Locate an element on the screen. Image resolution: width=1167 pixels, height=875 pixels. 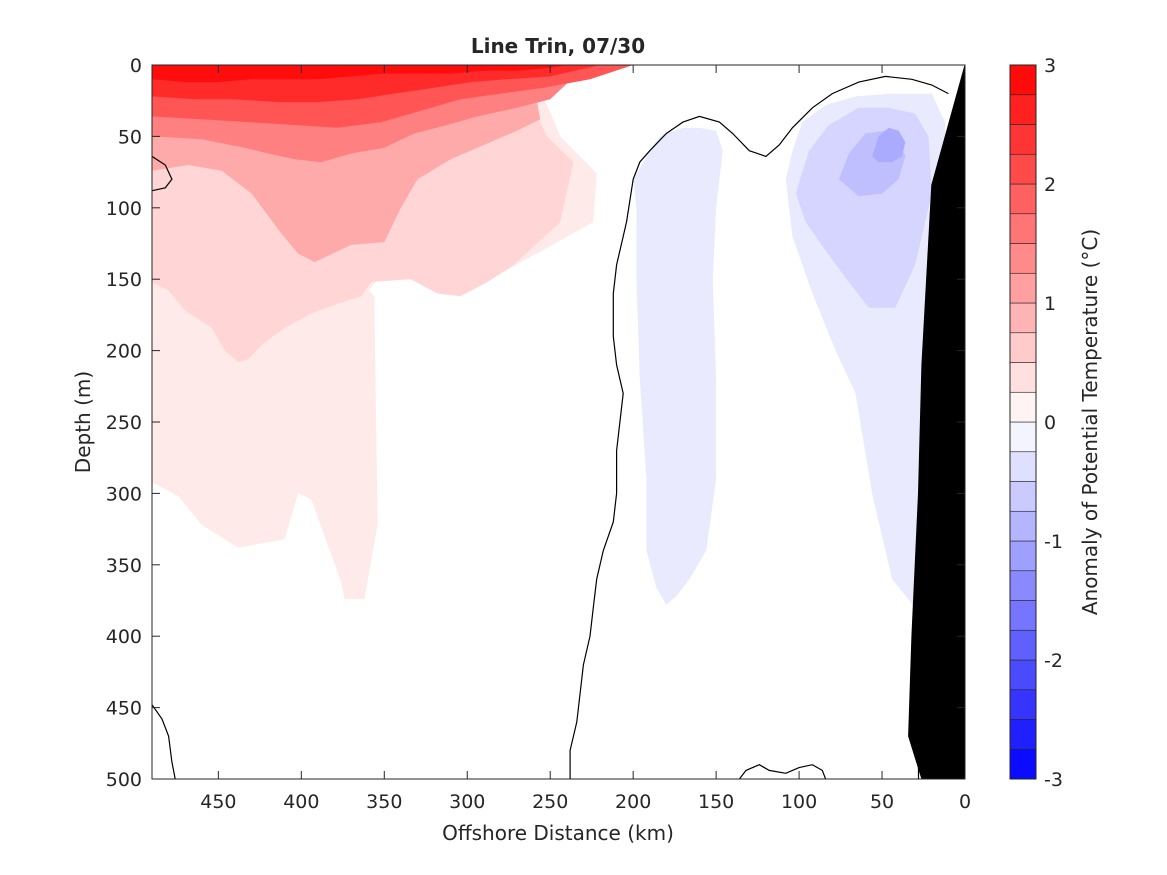
x-tick-label: 250 is located at coordinates (550, 802).